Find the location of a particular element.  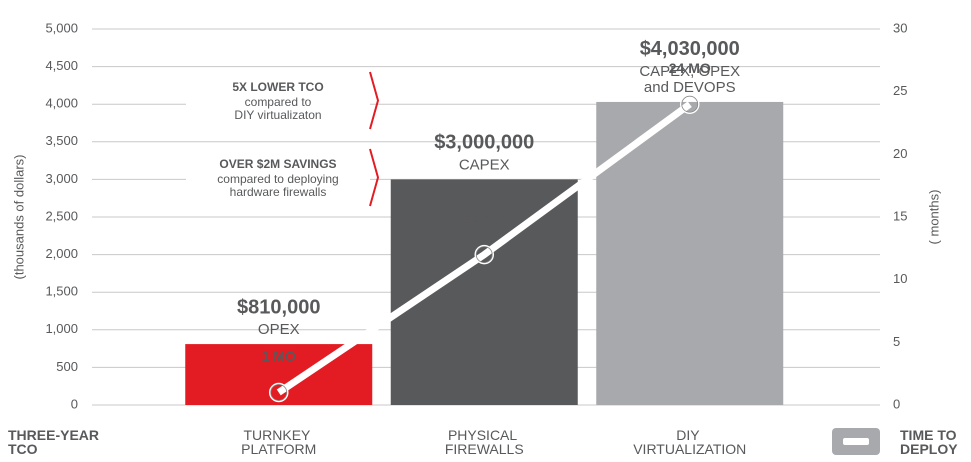

bar-annotation: OPEX is located at coordinates (279, 329).